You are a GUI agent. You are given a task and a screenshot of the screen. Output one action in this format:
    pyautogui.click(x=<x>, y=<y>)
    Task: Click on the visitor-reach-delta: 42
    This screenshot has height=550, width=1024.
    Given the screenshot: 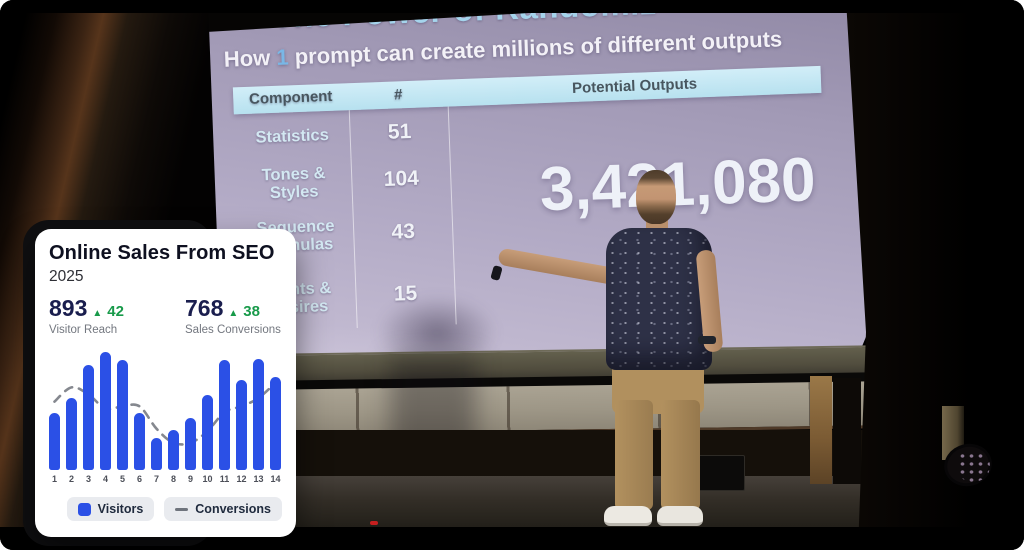 What is the action you would take?
    pyautogui.click(x=115, y=311)
    